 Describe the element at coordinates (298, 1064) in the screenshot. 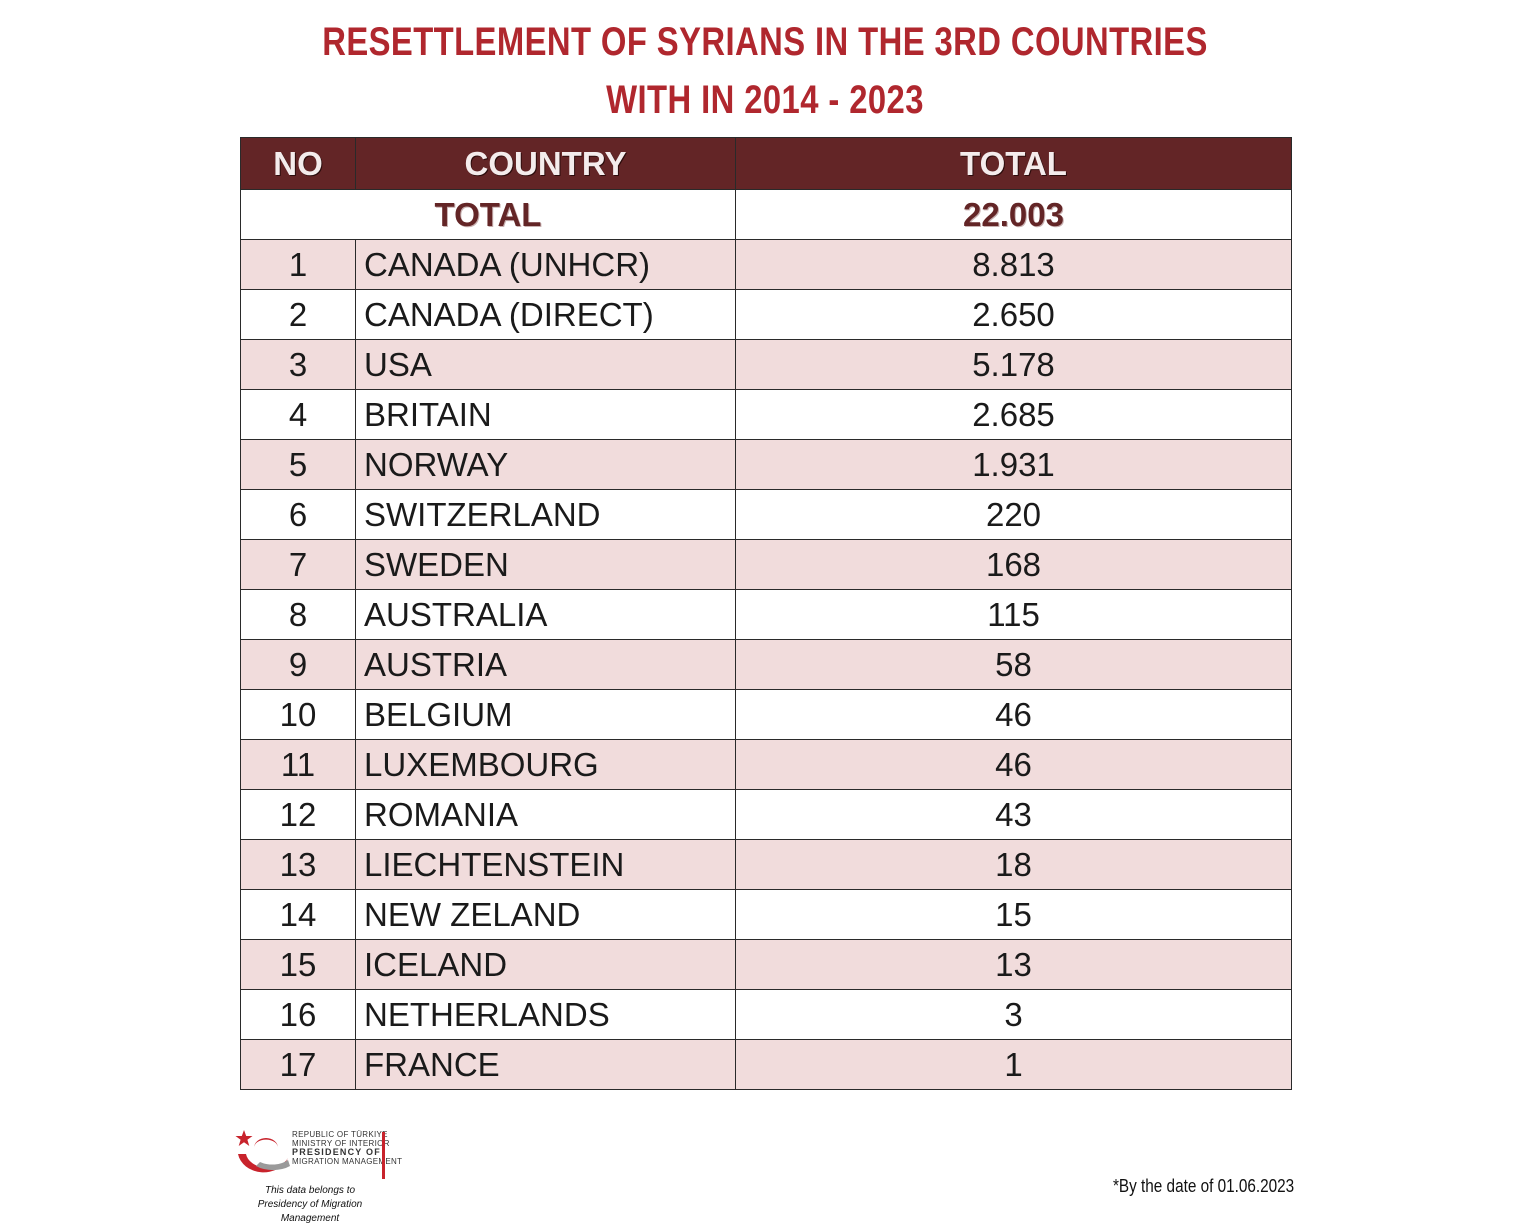

I see `row-no: 17` at that location.